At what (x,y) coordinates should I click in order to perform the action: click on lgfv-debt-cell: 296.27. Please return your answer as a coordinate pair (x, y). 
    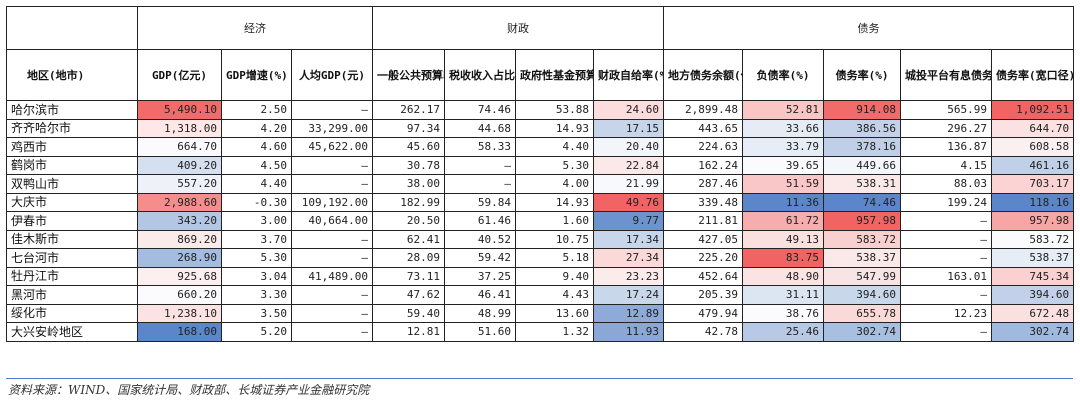
    Looking at the image, I should click on (946, 128).